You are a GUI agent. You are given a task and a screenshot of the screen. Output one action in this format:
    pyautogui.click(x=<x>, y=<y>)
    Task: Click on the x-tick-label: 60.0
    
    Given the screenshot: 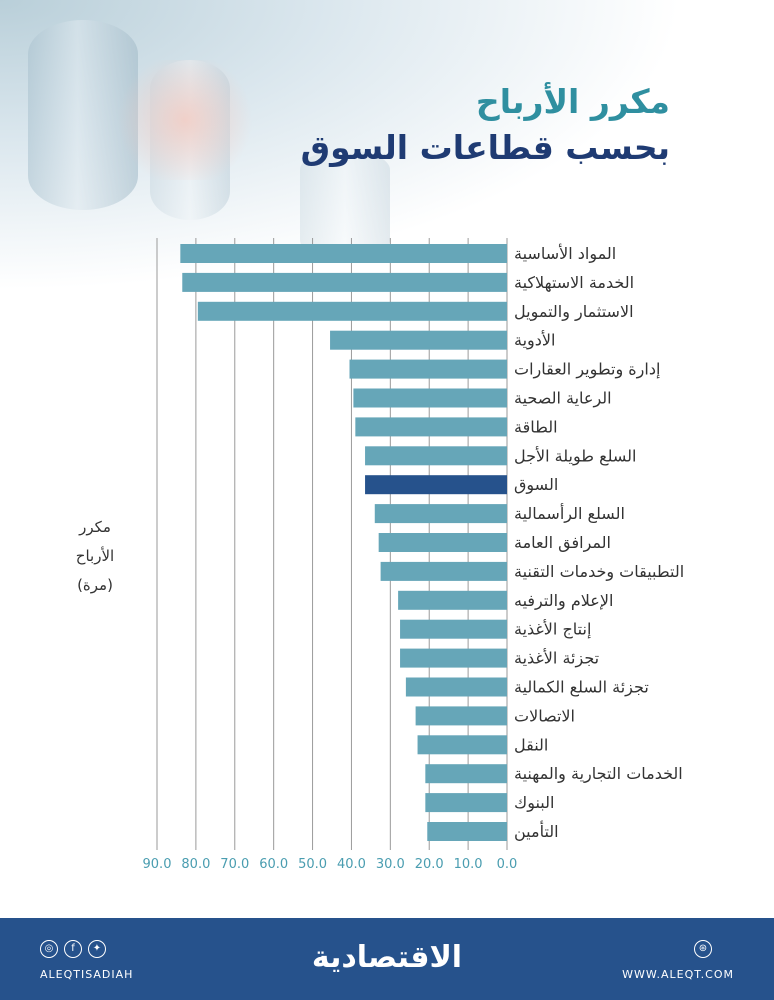 What is the action you would take?
    pyautogui.click(x=273, y=864)
    